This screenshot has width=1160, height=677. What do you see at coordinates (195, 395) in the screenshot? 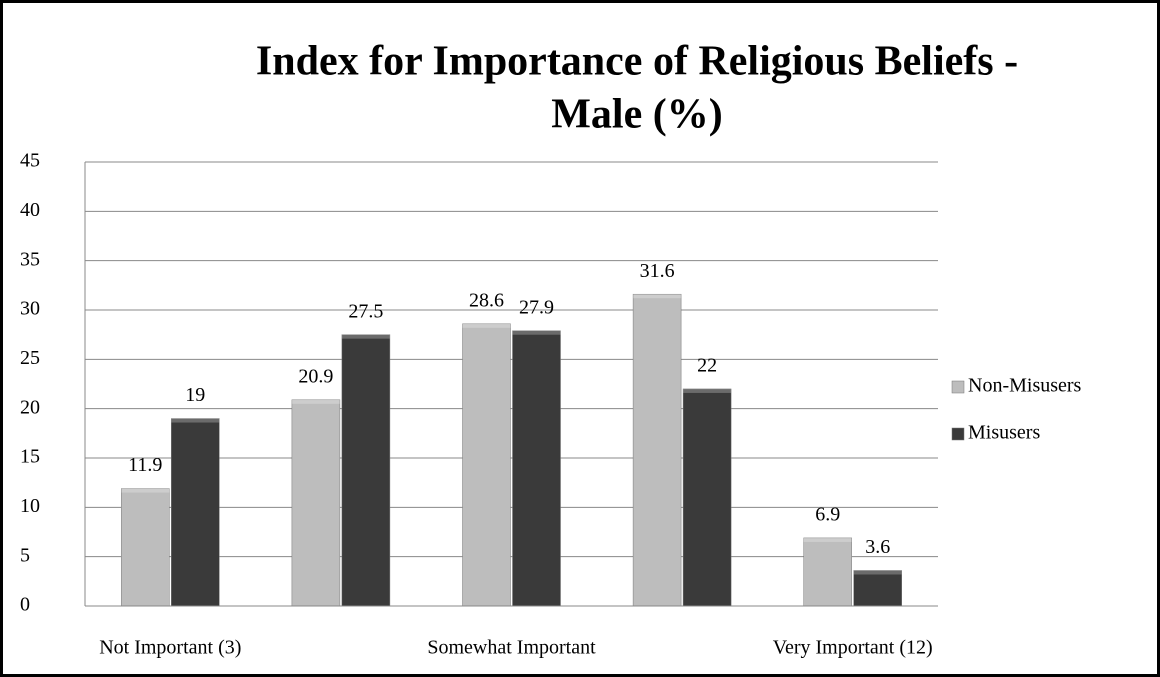
I see `data-label: 19` at bounding box center [195, 395].